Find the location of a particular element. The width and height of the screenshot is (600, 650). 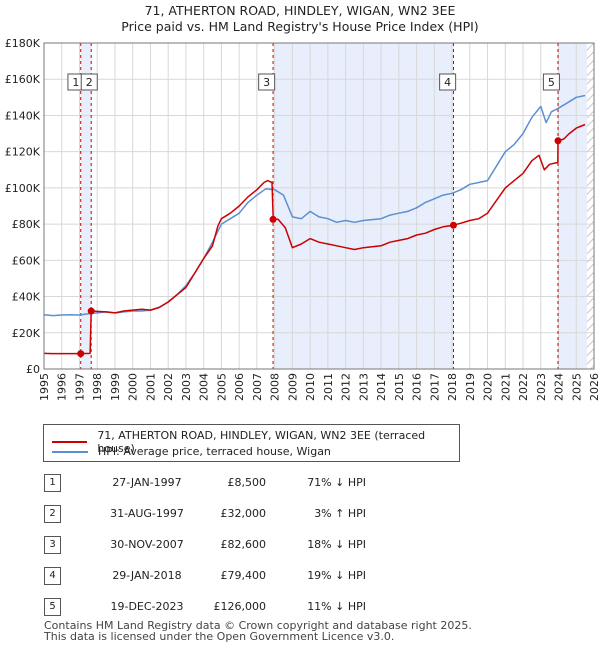

x-tick-label: 2020 is located at coordinates (488, 387).